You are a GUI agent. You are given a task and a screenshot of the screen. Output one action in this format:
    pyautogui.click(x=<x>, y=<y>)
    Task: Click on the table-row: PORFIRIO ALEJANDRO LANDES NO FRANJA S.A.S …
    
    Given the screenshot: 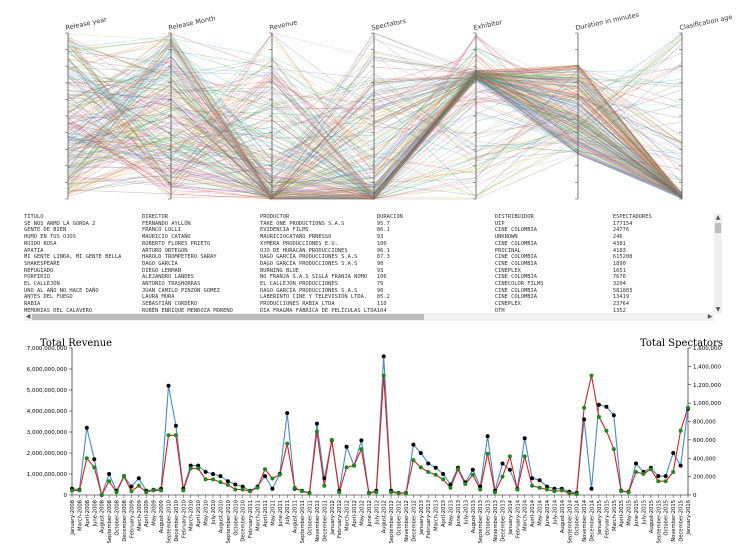 What is the action you would take?
    pyautogui.click(x=368, y=277)
    